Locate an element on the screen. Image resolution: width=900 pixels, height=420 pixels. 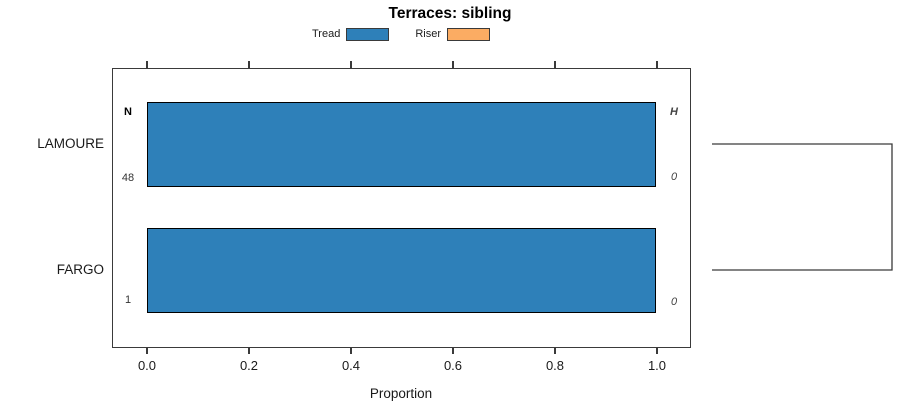
chart-title: Terraces: sibling is located at coordinates (450, 13).